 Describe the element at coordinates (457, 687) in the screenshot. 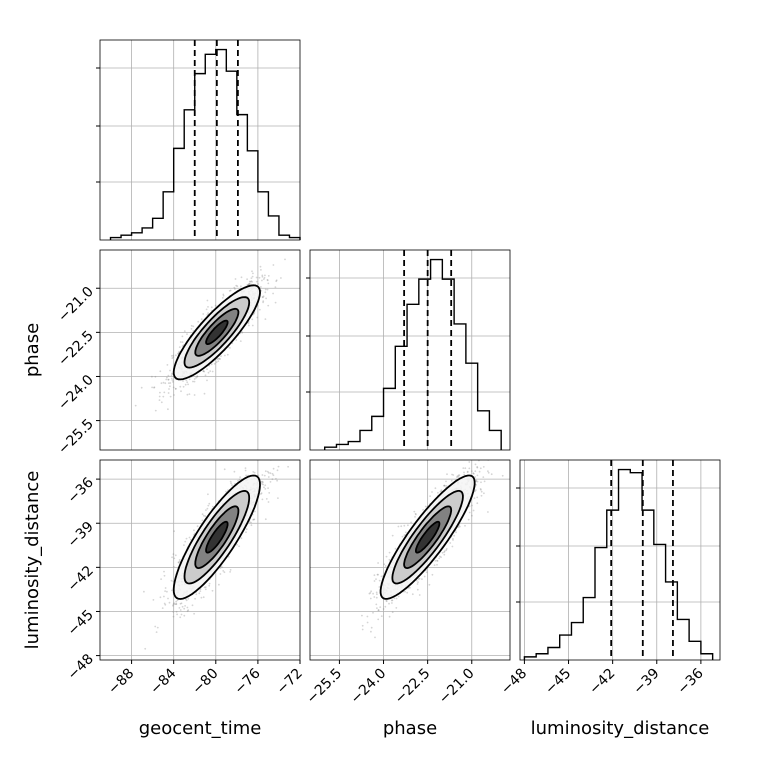

I see `xtick-label-phase: −21.0` at that location.